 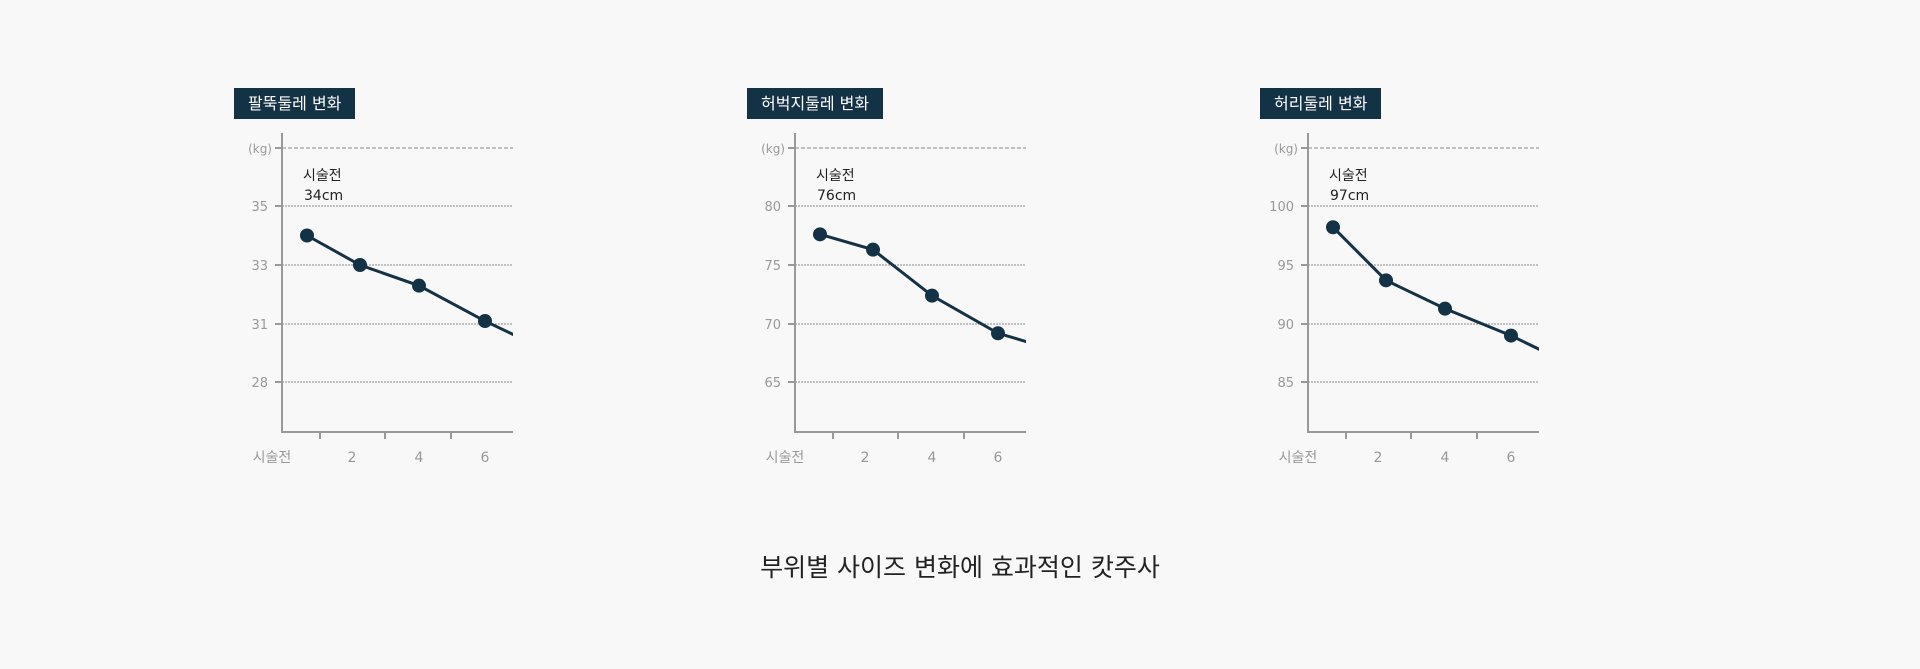 I want to click on y-tick-label: 33, so click(x=259, y=266).